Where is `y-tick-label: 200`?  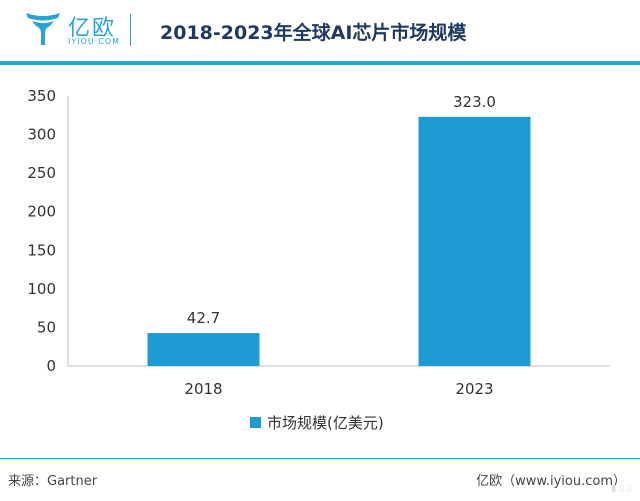
y-tick-label: 200 is located at coordinates (41, 212).